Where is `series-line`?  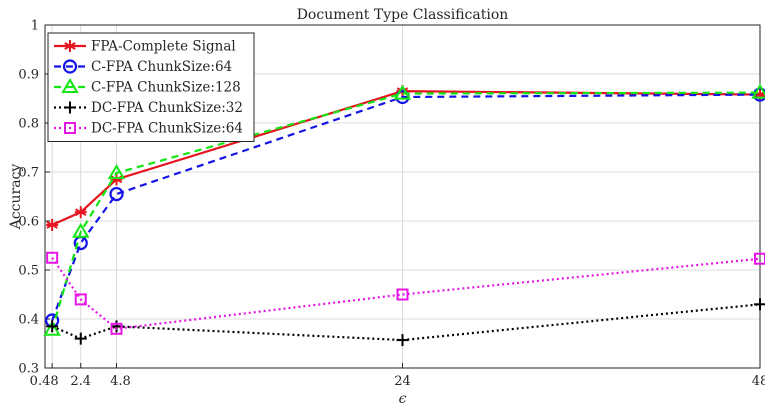
series-line is located at coordinates (406, 322).